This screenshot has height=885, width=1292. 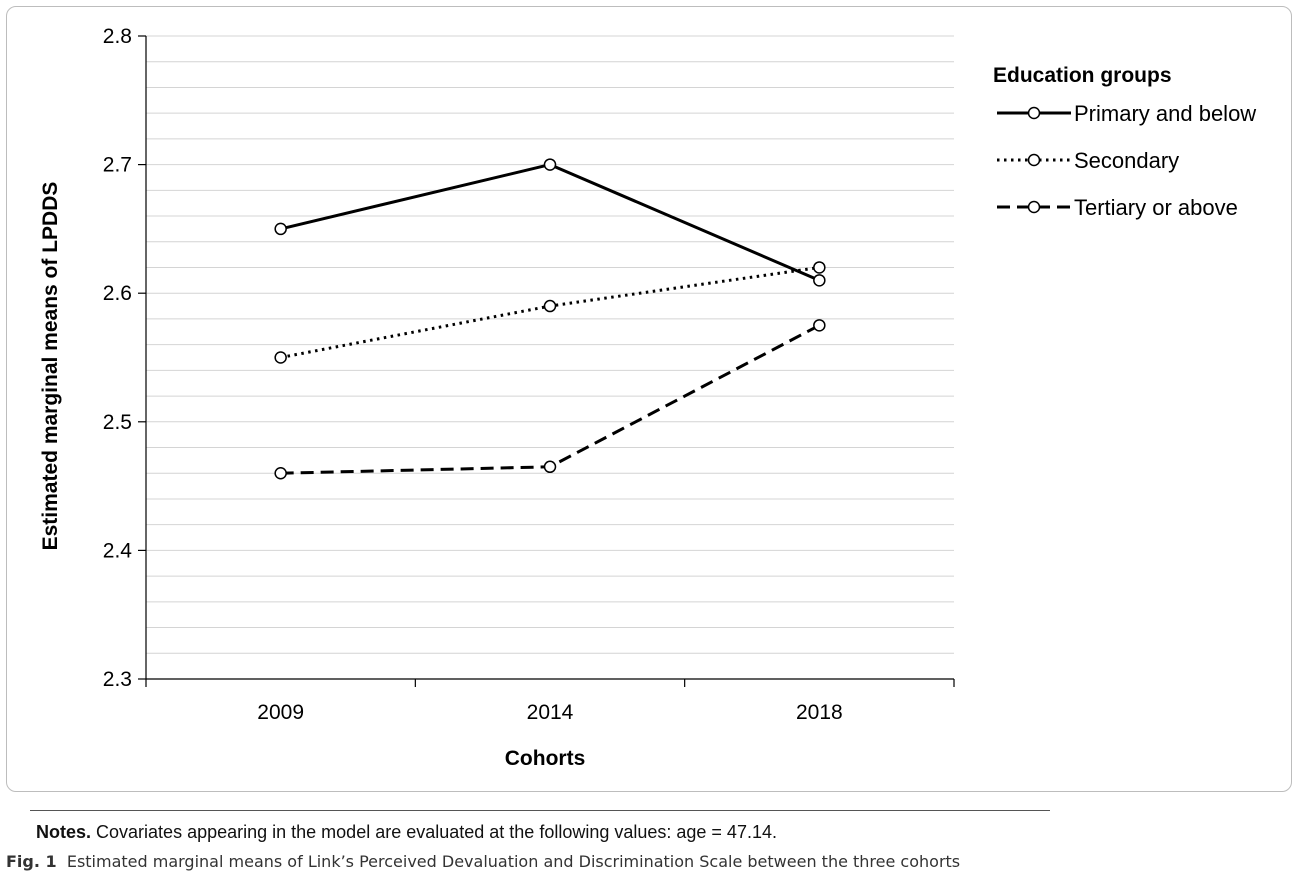 I want to click on x-tick-label: 2009, so click(x=280, y=712).